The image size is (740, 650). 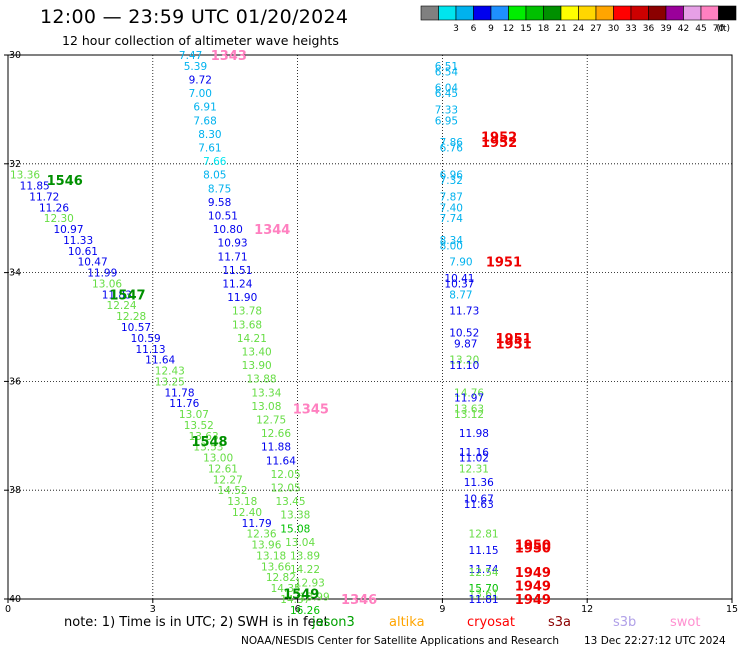 What do you see at coordinates (300, 543) in the screenshot?
I see `wave-height-value: 13.04` at bounding box center [300, 543].